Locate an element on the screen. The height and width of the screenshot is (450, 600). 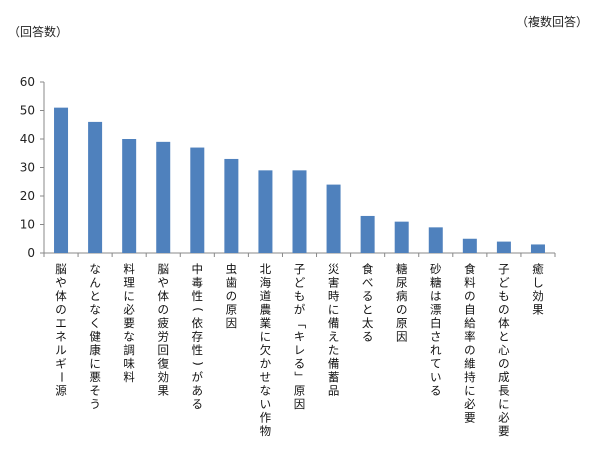
category-label-char: 道 is located at coordinates (266, 296).